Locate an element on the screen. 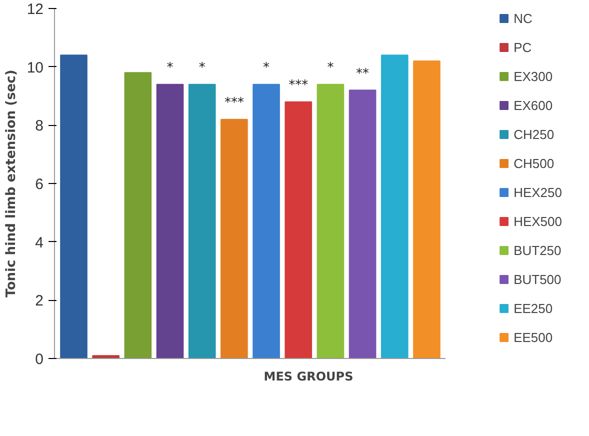 The width and height of the screenshot is (589, 436). legend-label: HEX500 is located at coordinates (538, 221).